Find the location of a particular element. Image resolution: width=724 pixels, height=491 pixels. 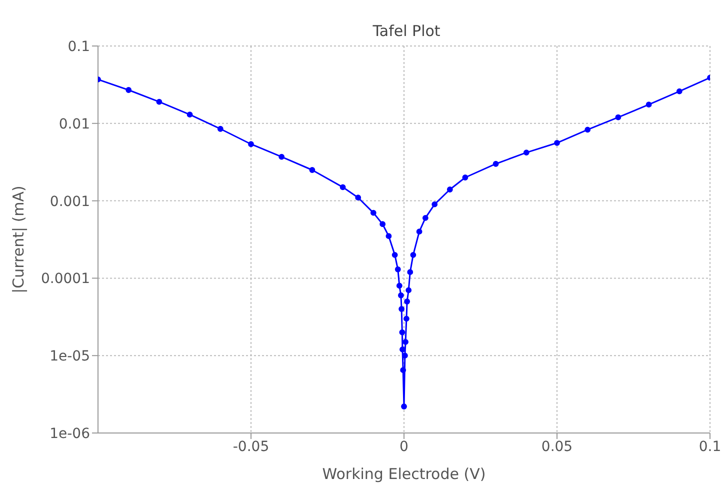

x-tick-label: 0.1 is located at coordinates (710, 446).